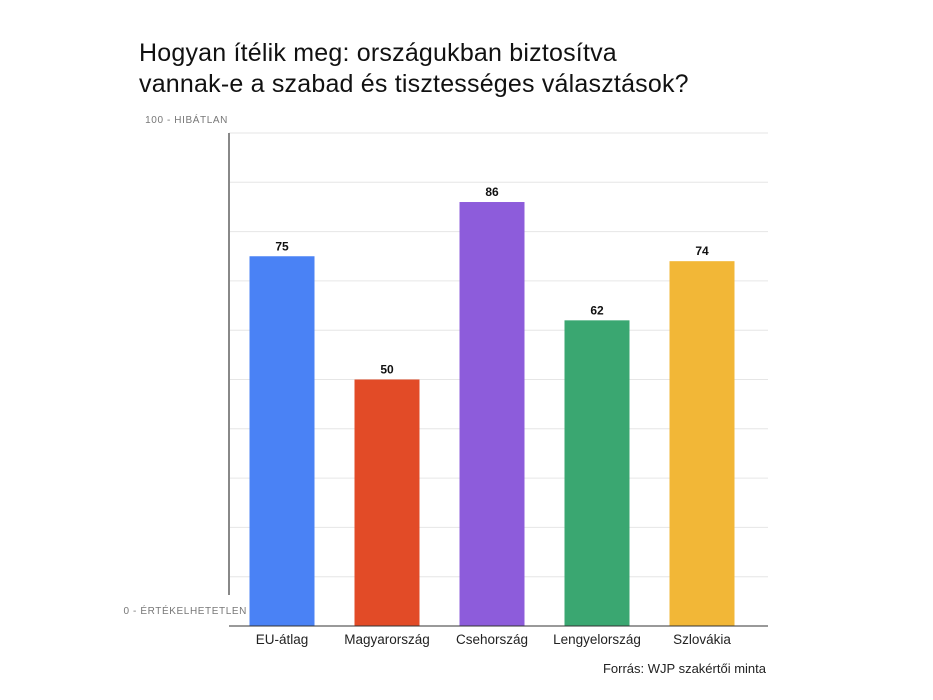  Describe the element at coordinates (282, 639) in the screenshot. I see `category-label-0: EU-átlag` at that location.